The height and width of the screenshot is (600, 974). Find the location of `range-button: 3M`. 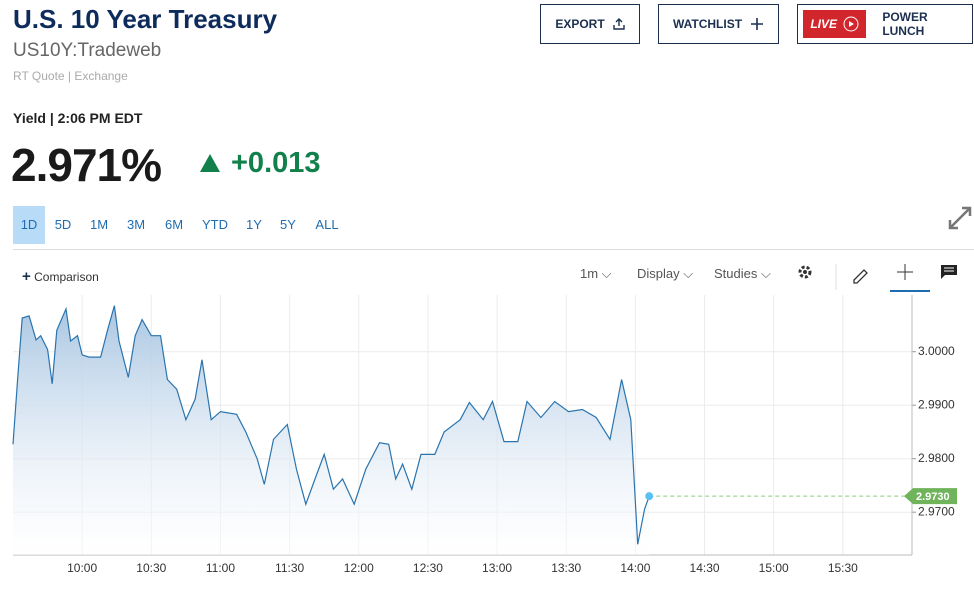

range-button: 3M is located at coordinates (136, 224).